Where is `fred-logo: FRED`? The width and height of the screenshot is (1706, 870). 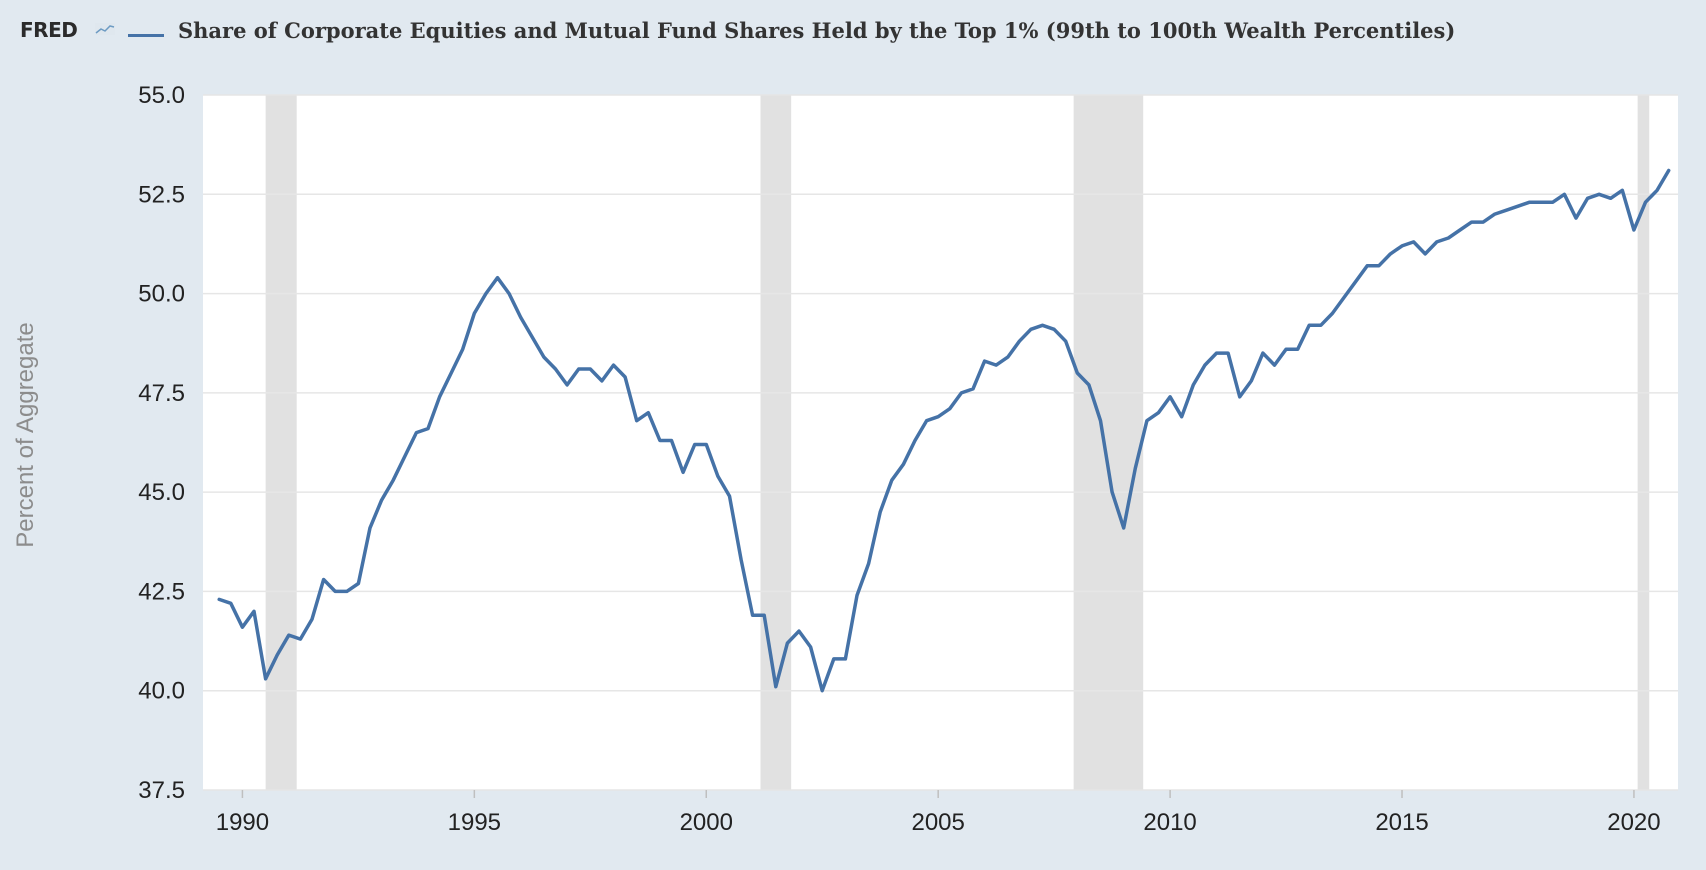 fred-logo: FRED is located at coordinates (49, 30).